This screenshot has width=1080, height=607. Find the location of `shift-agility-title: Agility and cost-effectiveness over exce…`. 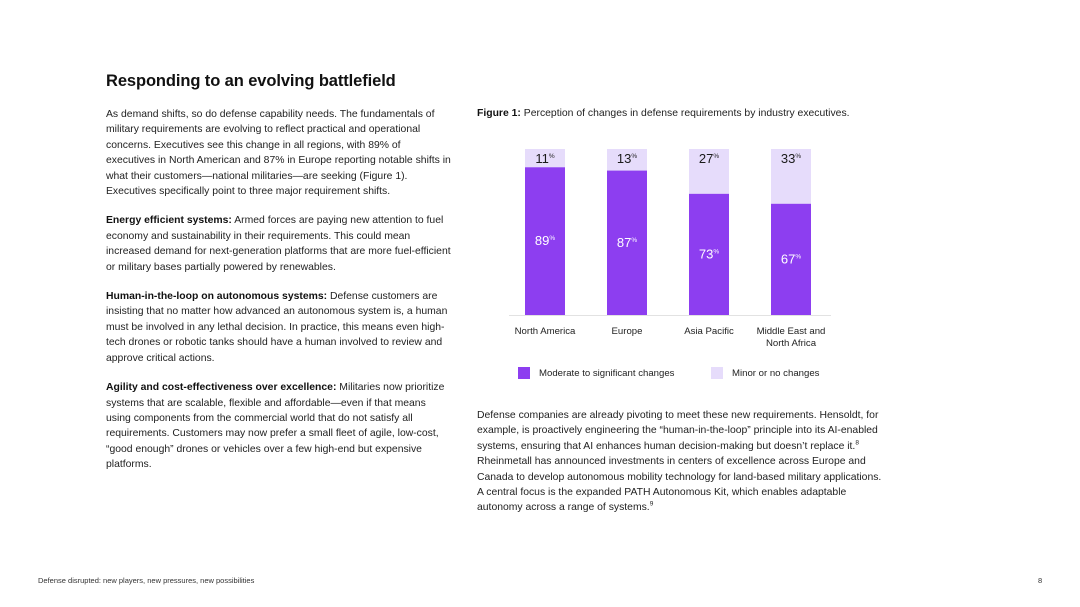

shift-agility-title: Agility and cost-effectiveness over exce… is located at coordinates (221, 388).